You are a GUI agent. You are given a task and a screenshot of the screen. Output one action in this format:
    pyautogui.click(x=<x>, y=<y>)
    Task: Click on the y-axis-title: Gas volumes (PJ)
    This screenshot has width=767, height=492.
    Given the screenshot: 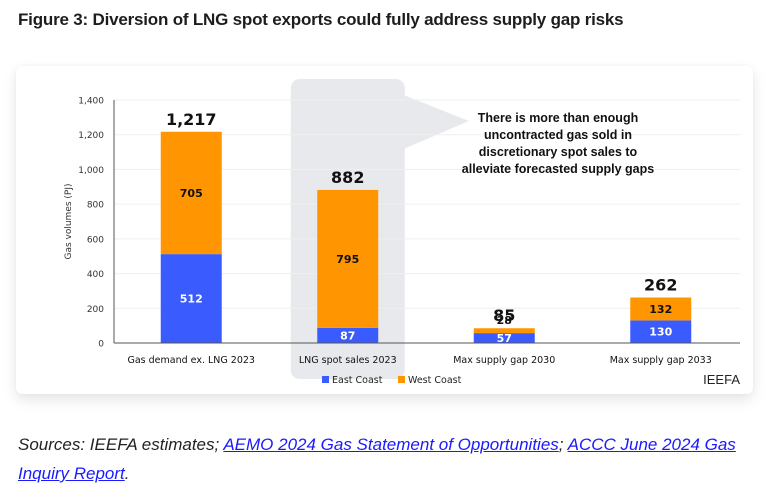 What is the action you would take?
    pyautogui.click(x=69, y=221)
    